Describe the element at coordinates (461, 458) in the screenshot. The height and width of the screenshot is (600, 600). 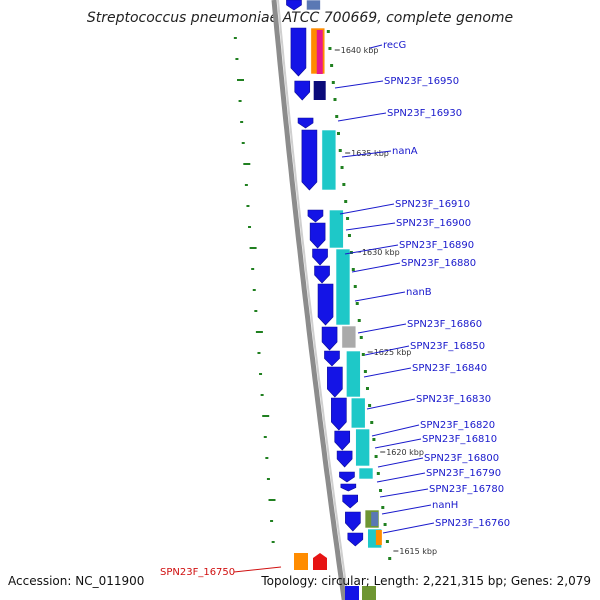
I see `gene-label: SPN23F_16800` at that location.